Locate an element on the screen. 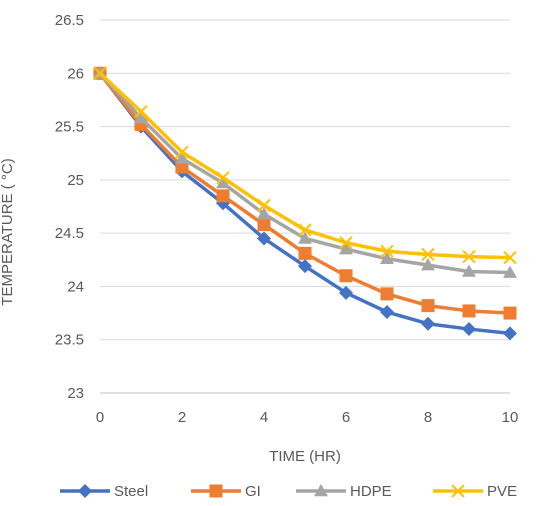  x-tick-label: 4 is located at coordinates (264, 417).